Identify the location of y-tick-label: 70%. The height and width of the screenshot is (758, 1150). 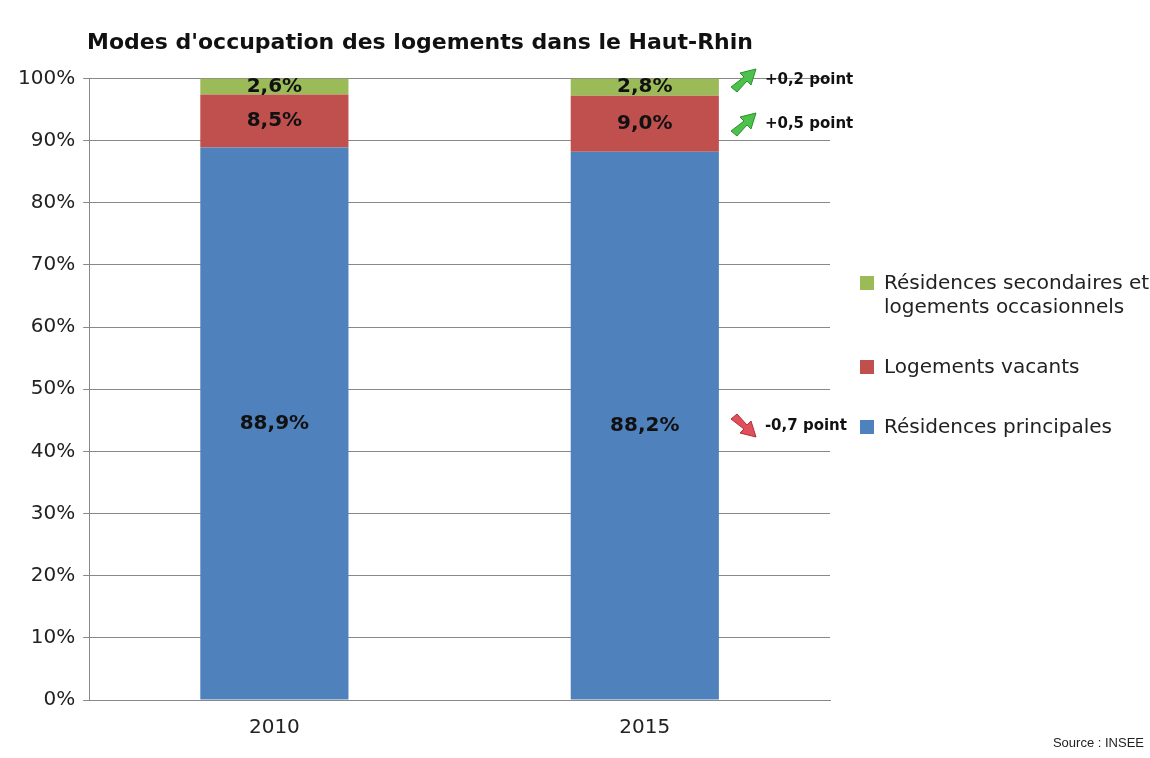
(53, 263).